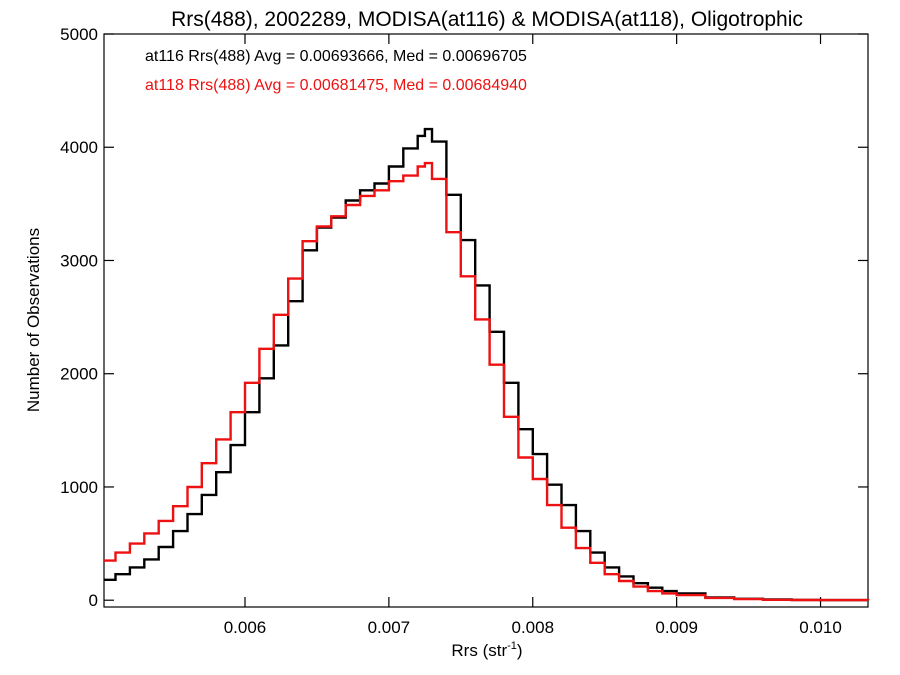 Image resolution: width=900 pixels, height=675 pixels. I want to click on y-tick-label: 4000, so click(79, 147).